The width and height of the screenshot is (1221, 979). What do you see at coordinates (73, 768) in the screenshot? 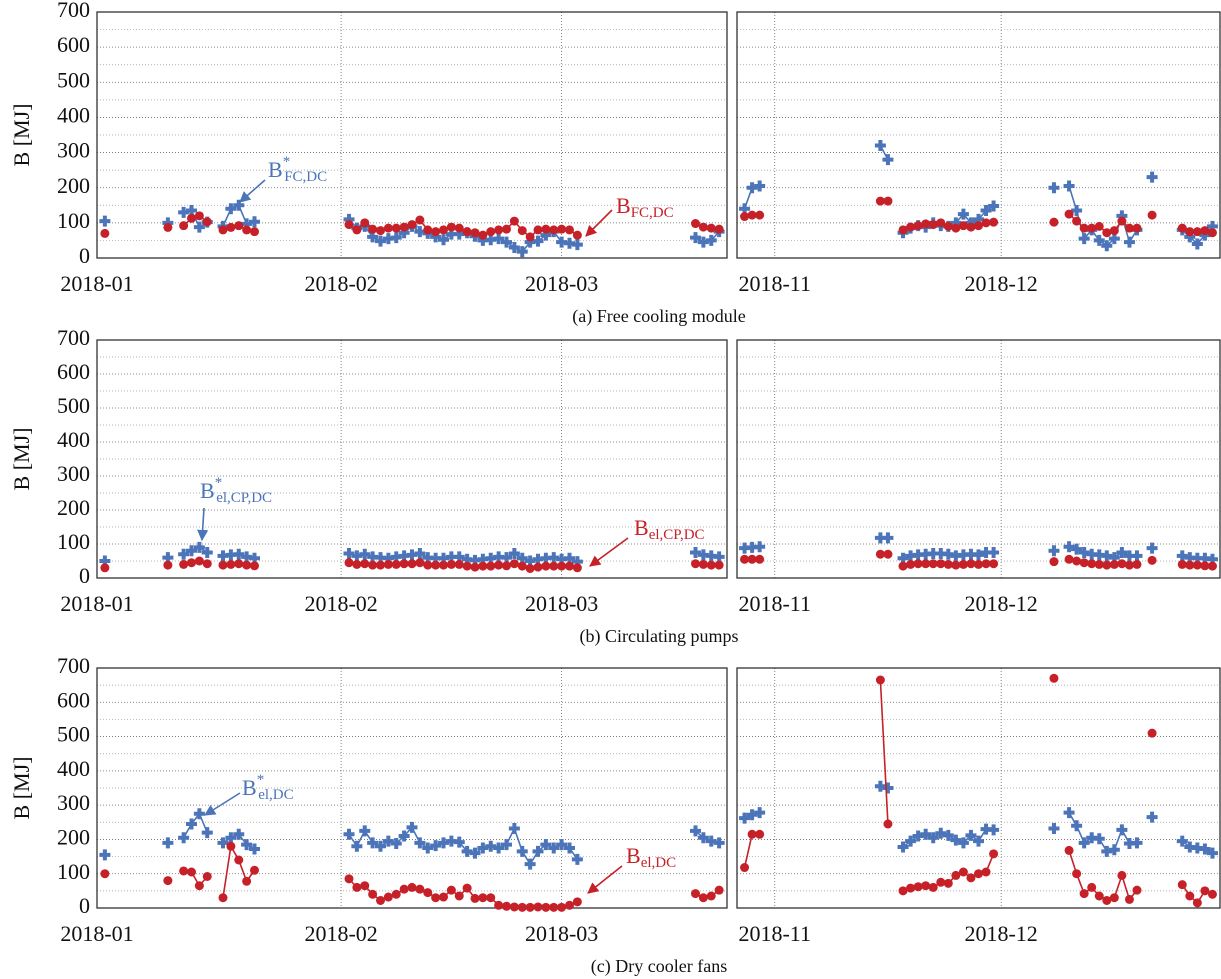
I see `y-tick-label: 400` at bounding box center [73, 768].